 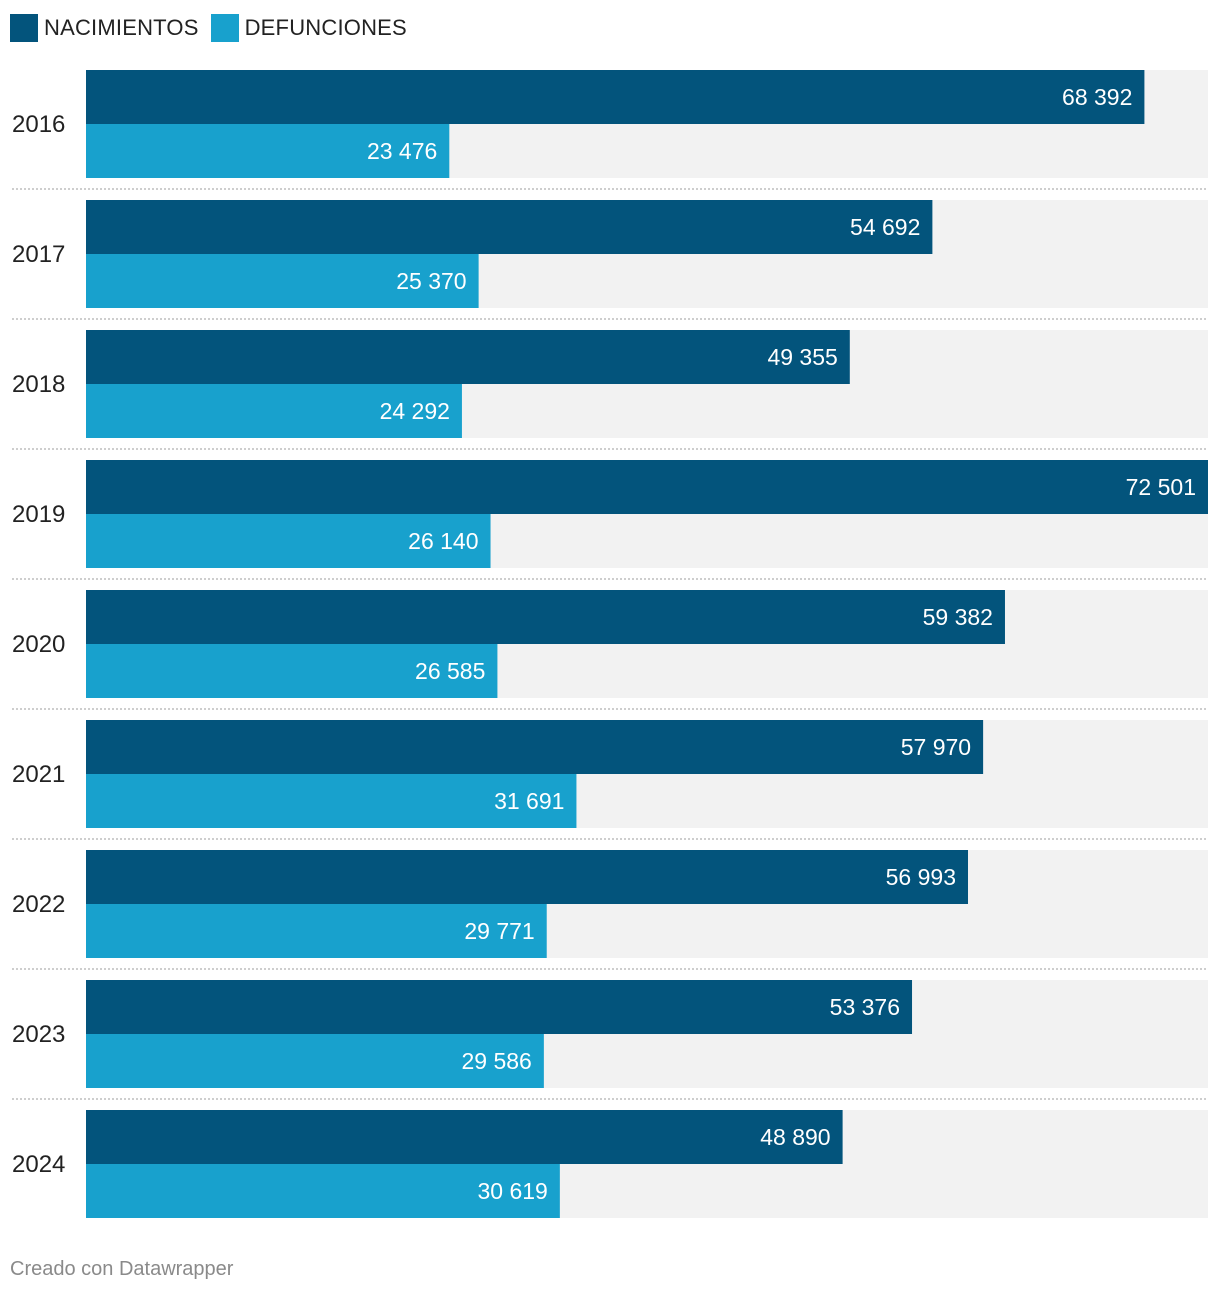 I want to click on data-label-defunciones-2019: 26 140, so click(x=443, y=541).